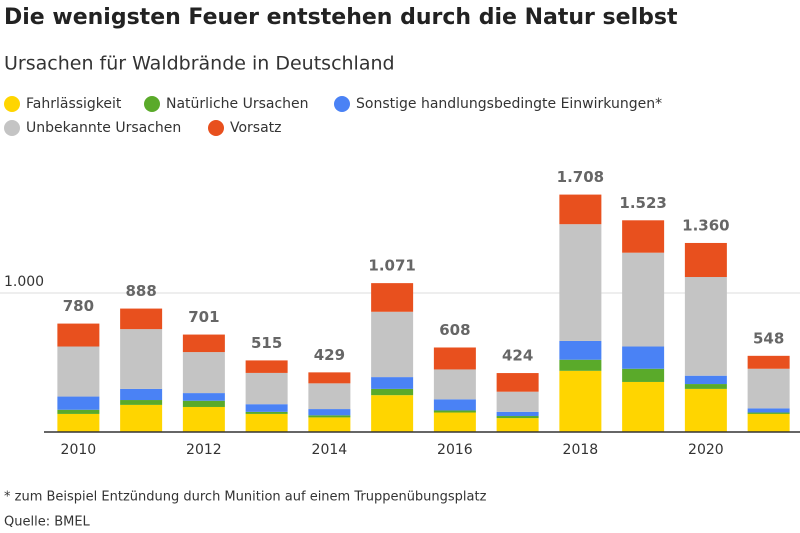 This screenshot has width=800, height=533. What do you see at coordinates (103, 128) in the screenshot?
I see `legend-label: Unbekannte Ursachen` at bounding box center [103, 128].